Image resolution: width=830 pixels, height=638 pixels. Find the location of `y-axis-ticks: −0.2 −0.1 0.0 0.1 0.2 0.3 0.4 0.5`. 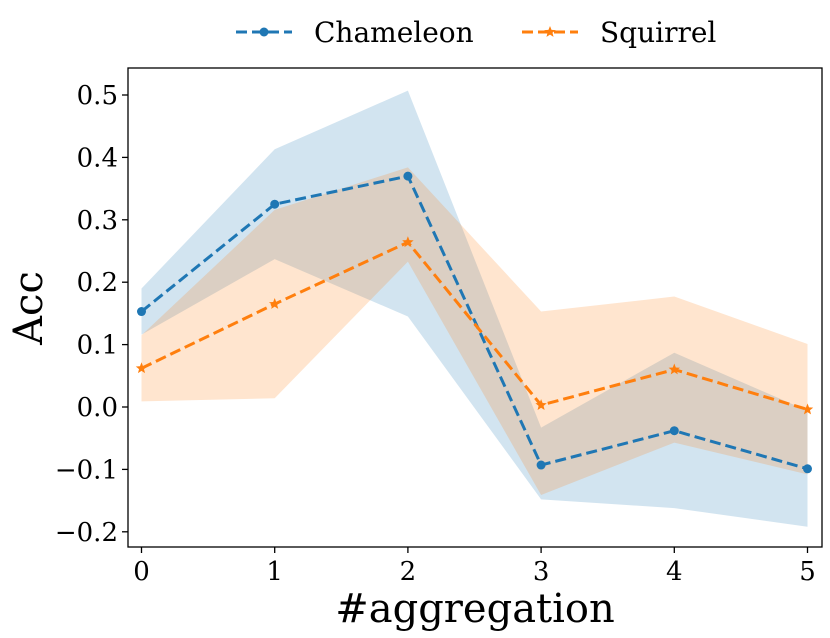

y-axis-ticks: −0.2 −0.1 0.0 0.1 0.2 0.3 0.4 0.5 is located at coordinates (91, 314).